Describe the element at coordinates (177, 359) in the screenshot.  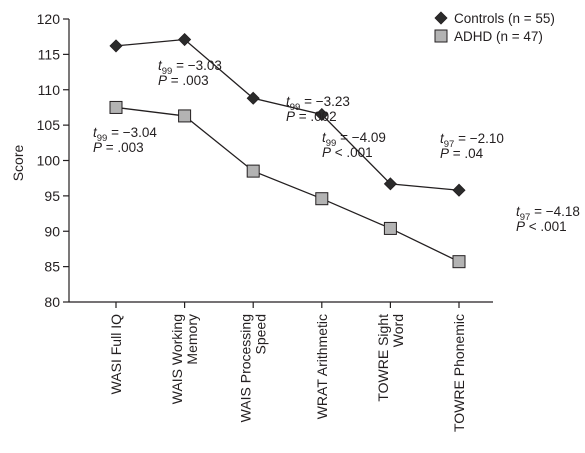
I see `x-tick-label: WAIS Working` at that location.